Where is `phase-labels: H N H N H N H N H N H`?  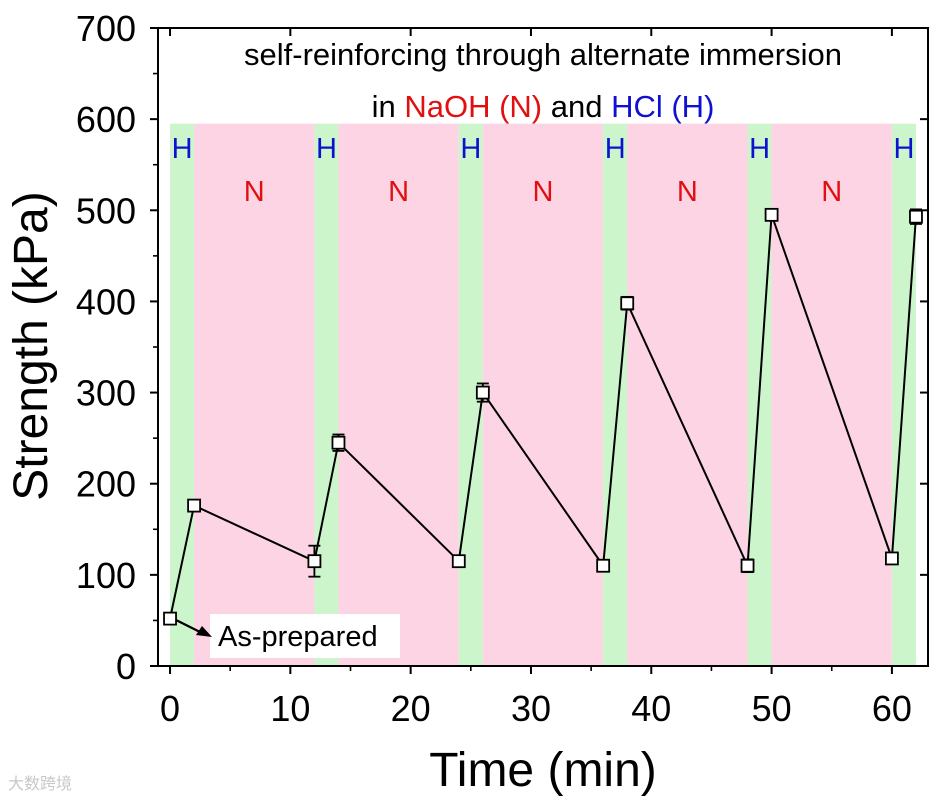
phase-labels: H N H N H N H N H N H is located at coordinates (543, 170).